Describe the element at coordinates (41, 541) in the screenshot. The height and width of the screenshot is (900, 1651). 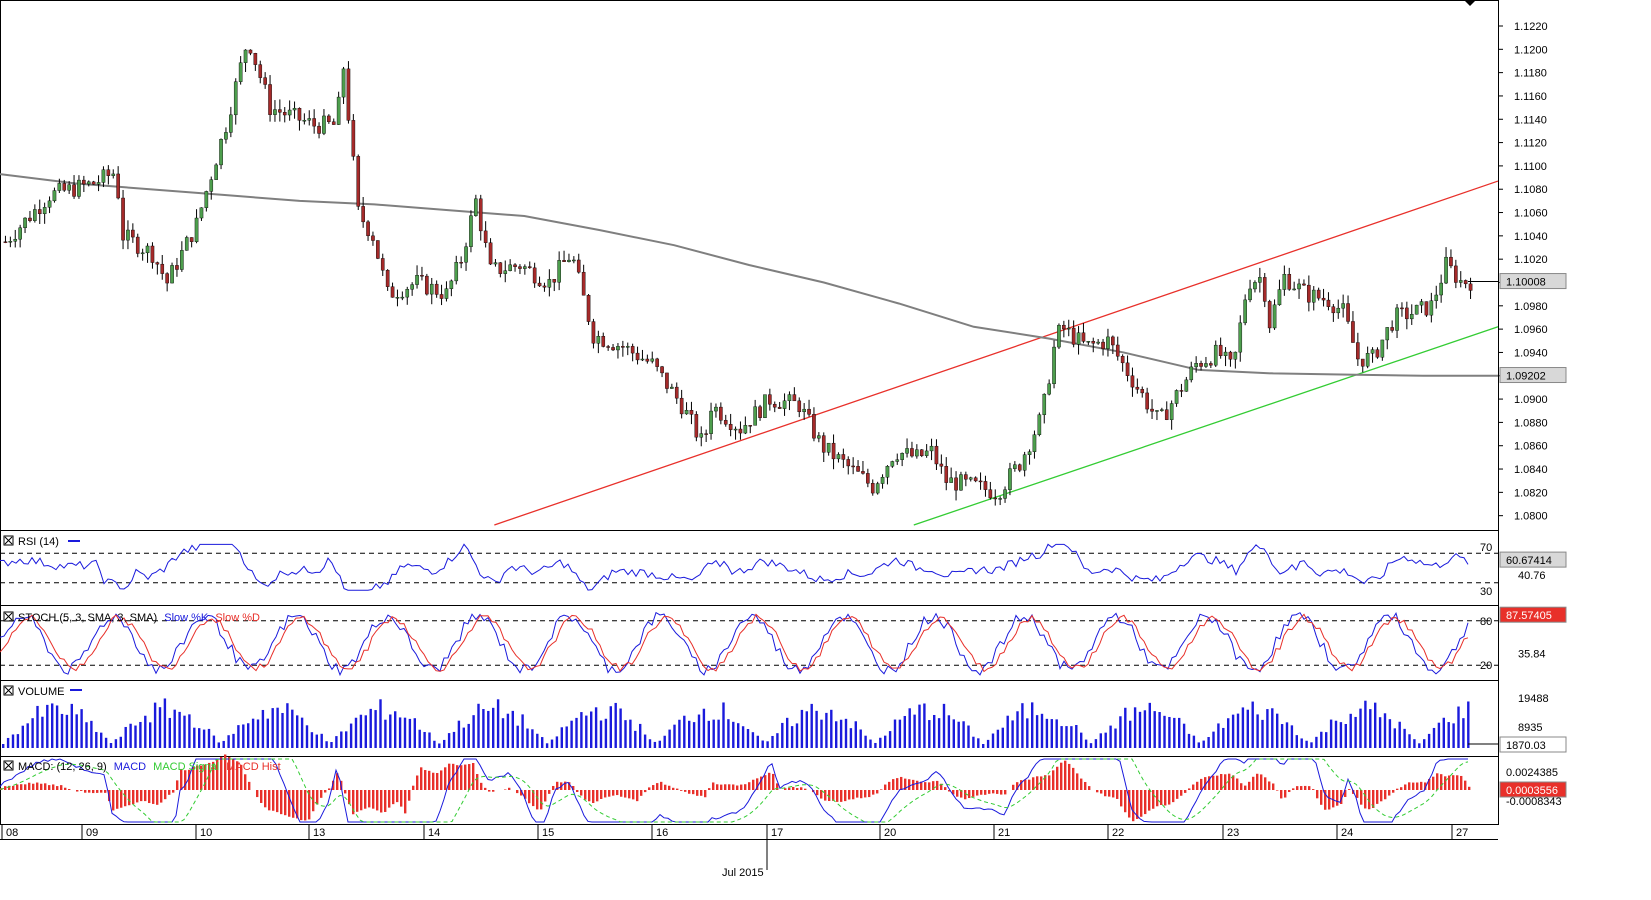
I see `rsi-title: RSI (14)` at that location.